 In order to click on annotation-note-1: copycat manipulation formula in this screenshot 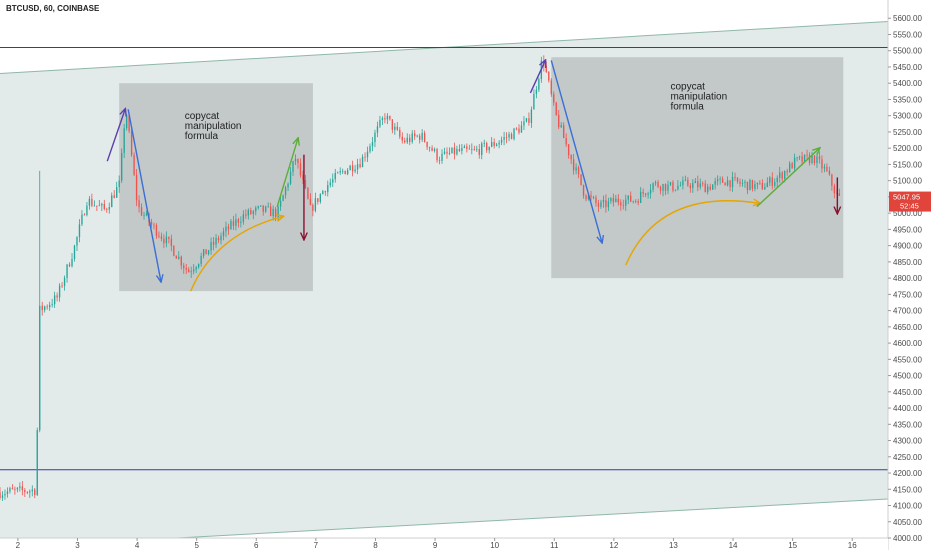, I will do `click(213, 126)`.